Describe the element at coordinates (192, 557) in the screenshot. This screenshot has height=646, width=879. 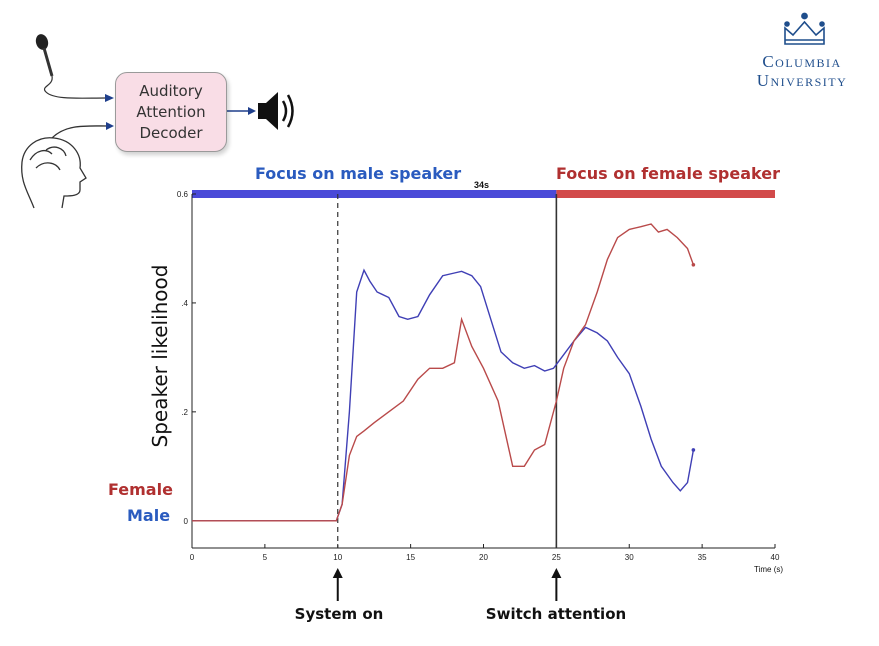
I see `x-tick-label: 0` at that location.